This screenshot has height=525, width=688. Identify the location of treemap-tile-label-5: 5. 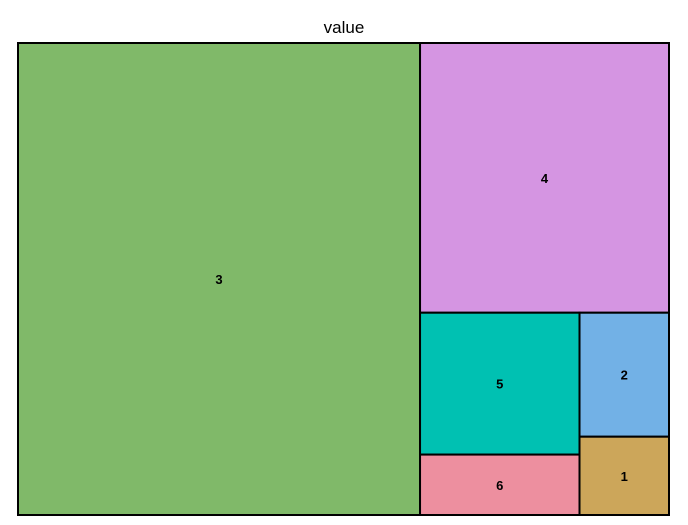
(499, 384).